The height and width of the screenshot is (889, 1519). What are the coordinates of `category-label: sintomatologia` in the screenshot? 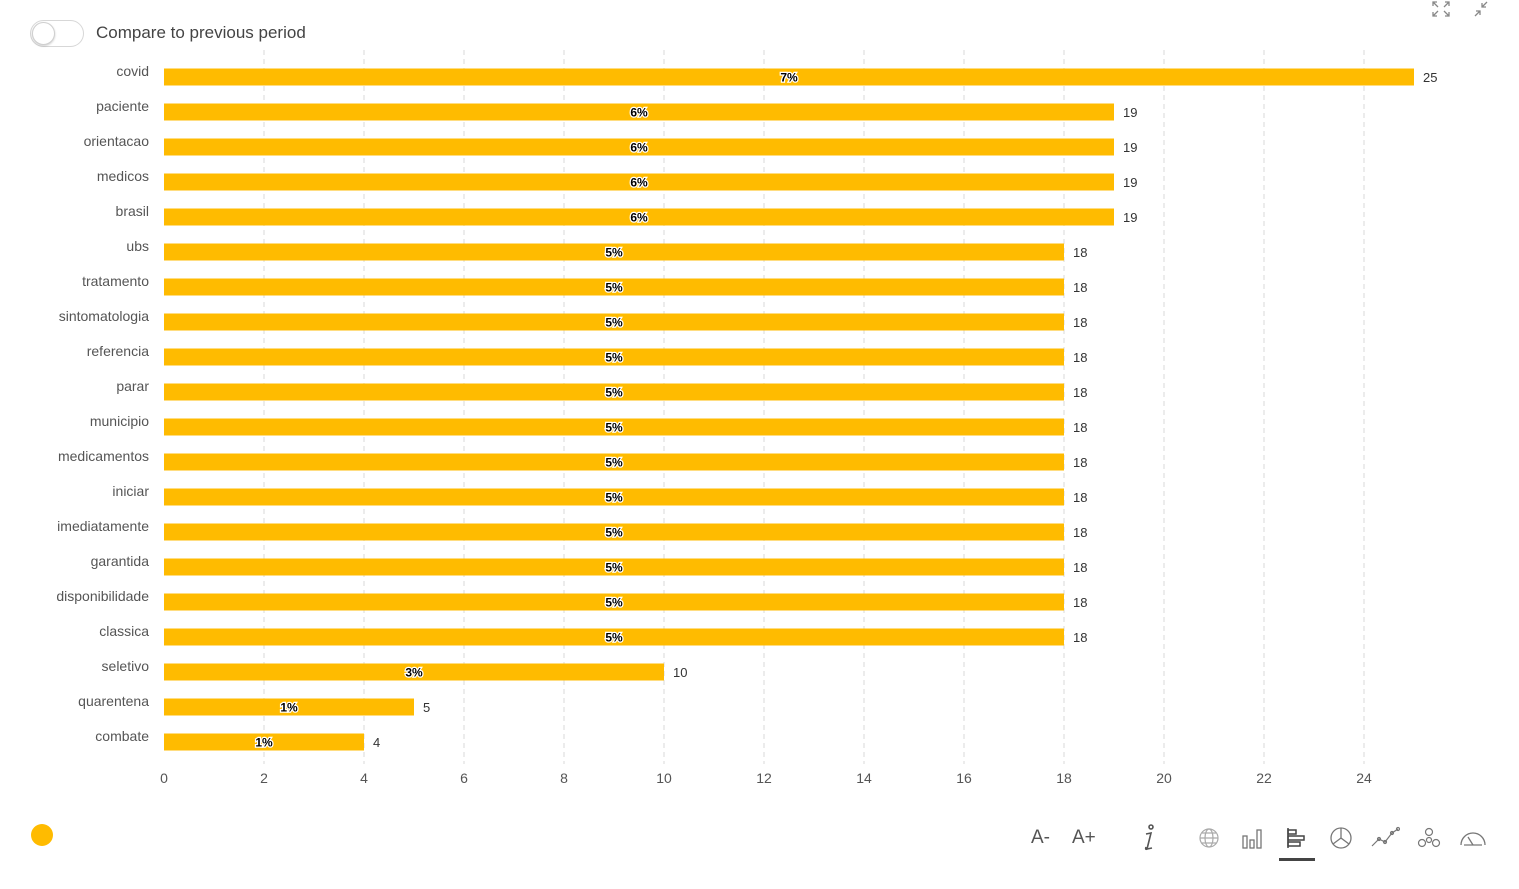 It's located at (104, 316).